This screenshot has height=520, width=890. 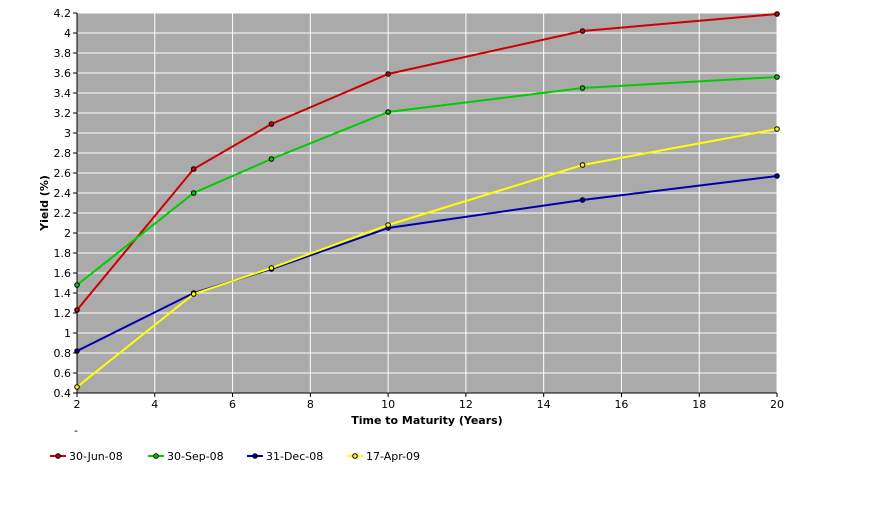 What do you see at coordinates (67, 133) in the screenshot?
I see `y-tick-label: 3` at bounding box center [67, 133].